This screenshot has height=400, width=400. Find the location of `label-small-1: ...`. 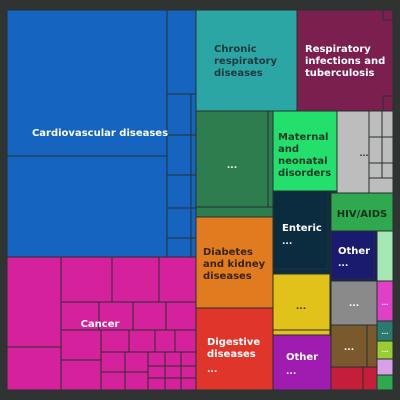

label-small-1: ... is located at coordinates (385, 303).